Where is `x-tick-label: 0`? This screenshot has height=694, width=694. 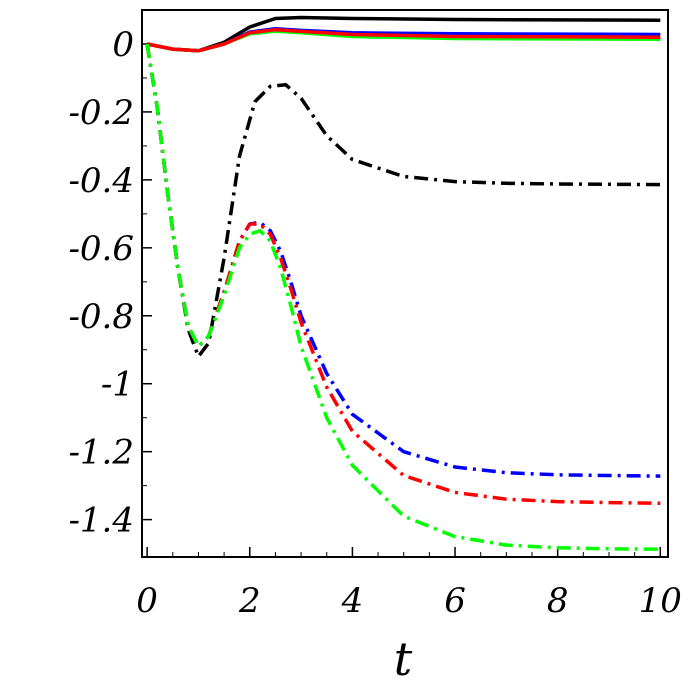
x-tick-label: 0 is located at coordinates (147, 601).